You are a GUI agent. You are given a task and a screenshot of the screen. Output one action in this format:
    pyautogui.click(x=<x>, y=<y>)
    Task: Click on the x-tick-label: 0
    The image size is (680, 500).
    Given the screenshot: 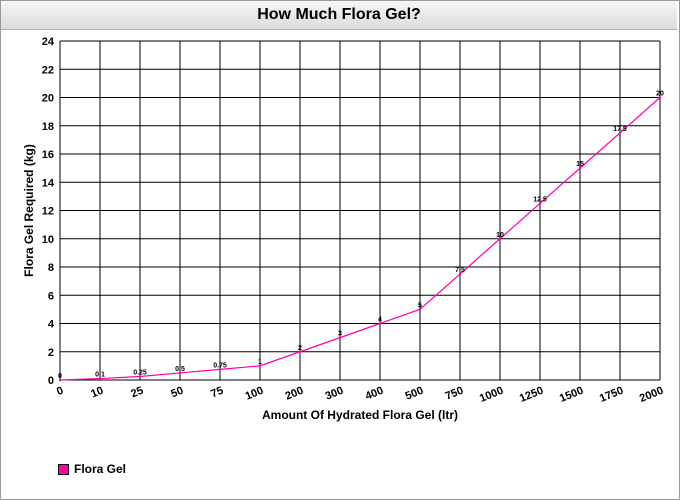 What is the action you would take?
    pyautogui.click(x=60, y=391)
    